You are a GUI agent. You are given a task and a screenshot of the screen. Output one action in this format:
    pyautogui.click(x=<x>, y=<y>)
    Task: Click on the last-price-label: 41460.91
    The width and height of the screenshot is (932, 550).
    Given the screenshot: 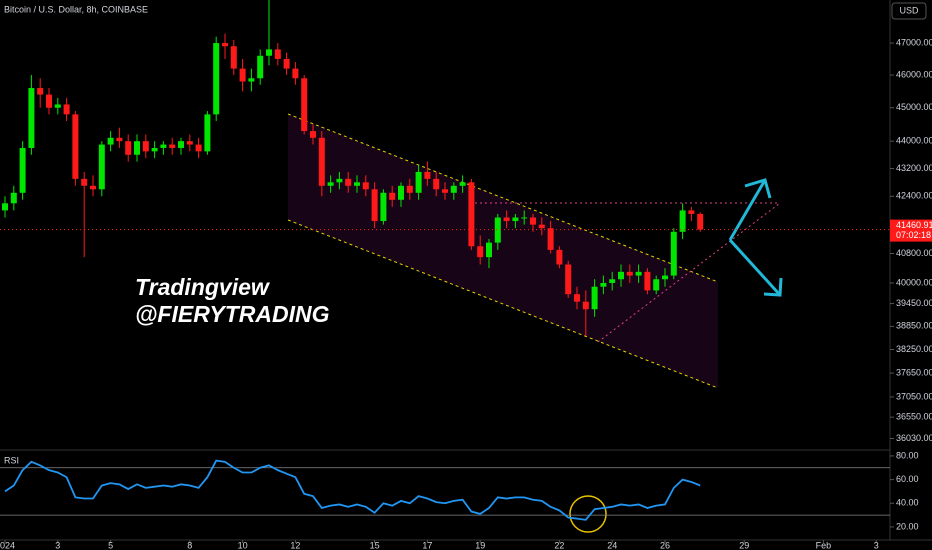 What is the action you would take?
    pyautogui.click(x=914, y=225)
    